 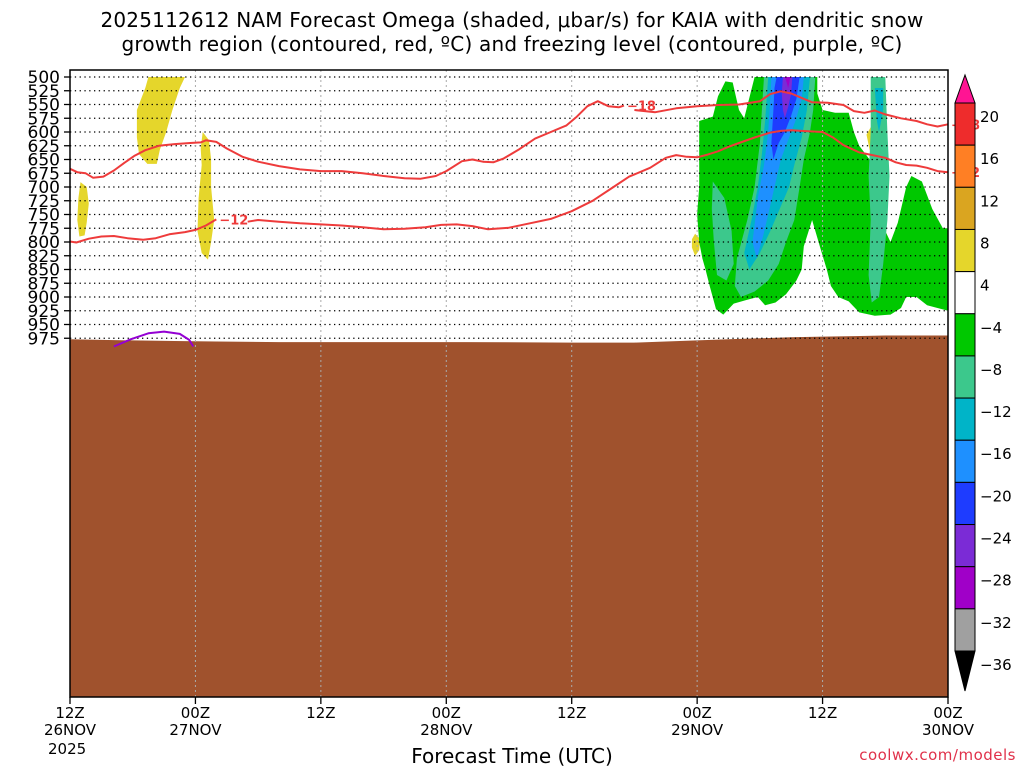 What do you see at coordinates (44, 106) in the screenshot?
I see `ytick-label-550: 550` at bounding box center [44, 106].